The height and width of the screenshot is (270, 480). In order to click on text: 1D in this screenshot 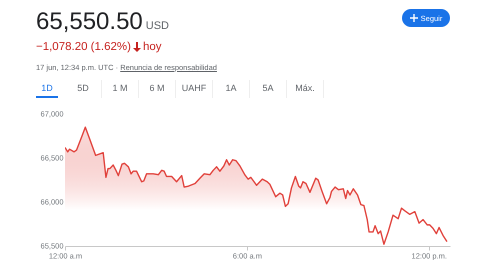, I will do `click(47, 89)`.